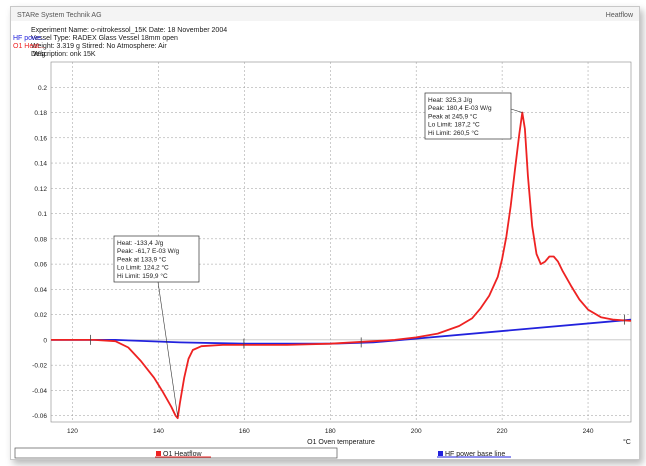 The height and width of the screenshot is (466, 646). I want to click on description: Description: onk 15K, so click(63, 54).